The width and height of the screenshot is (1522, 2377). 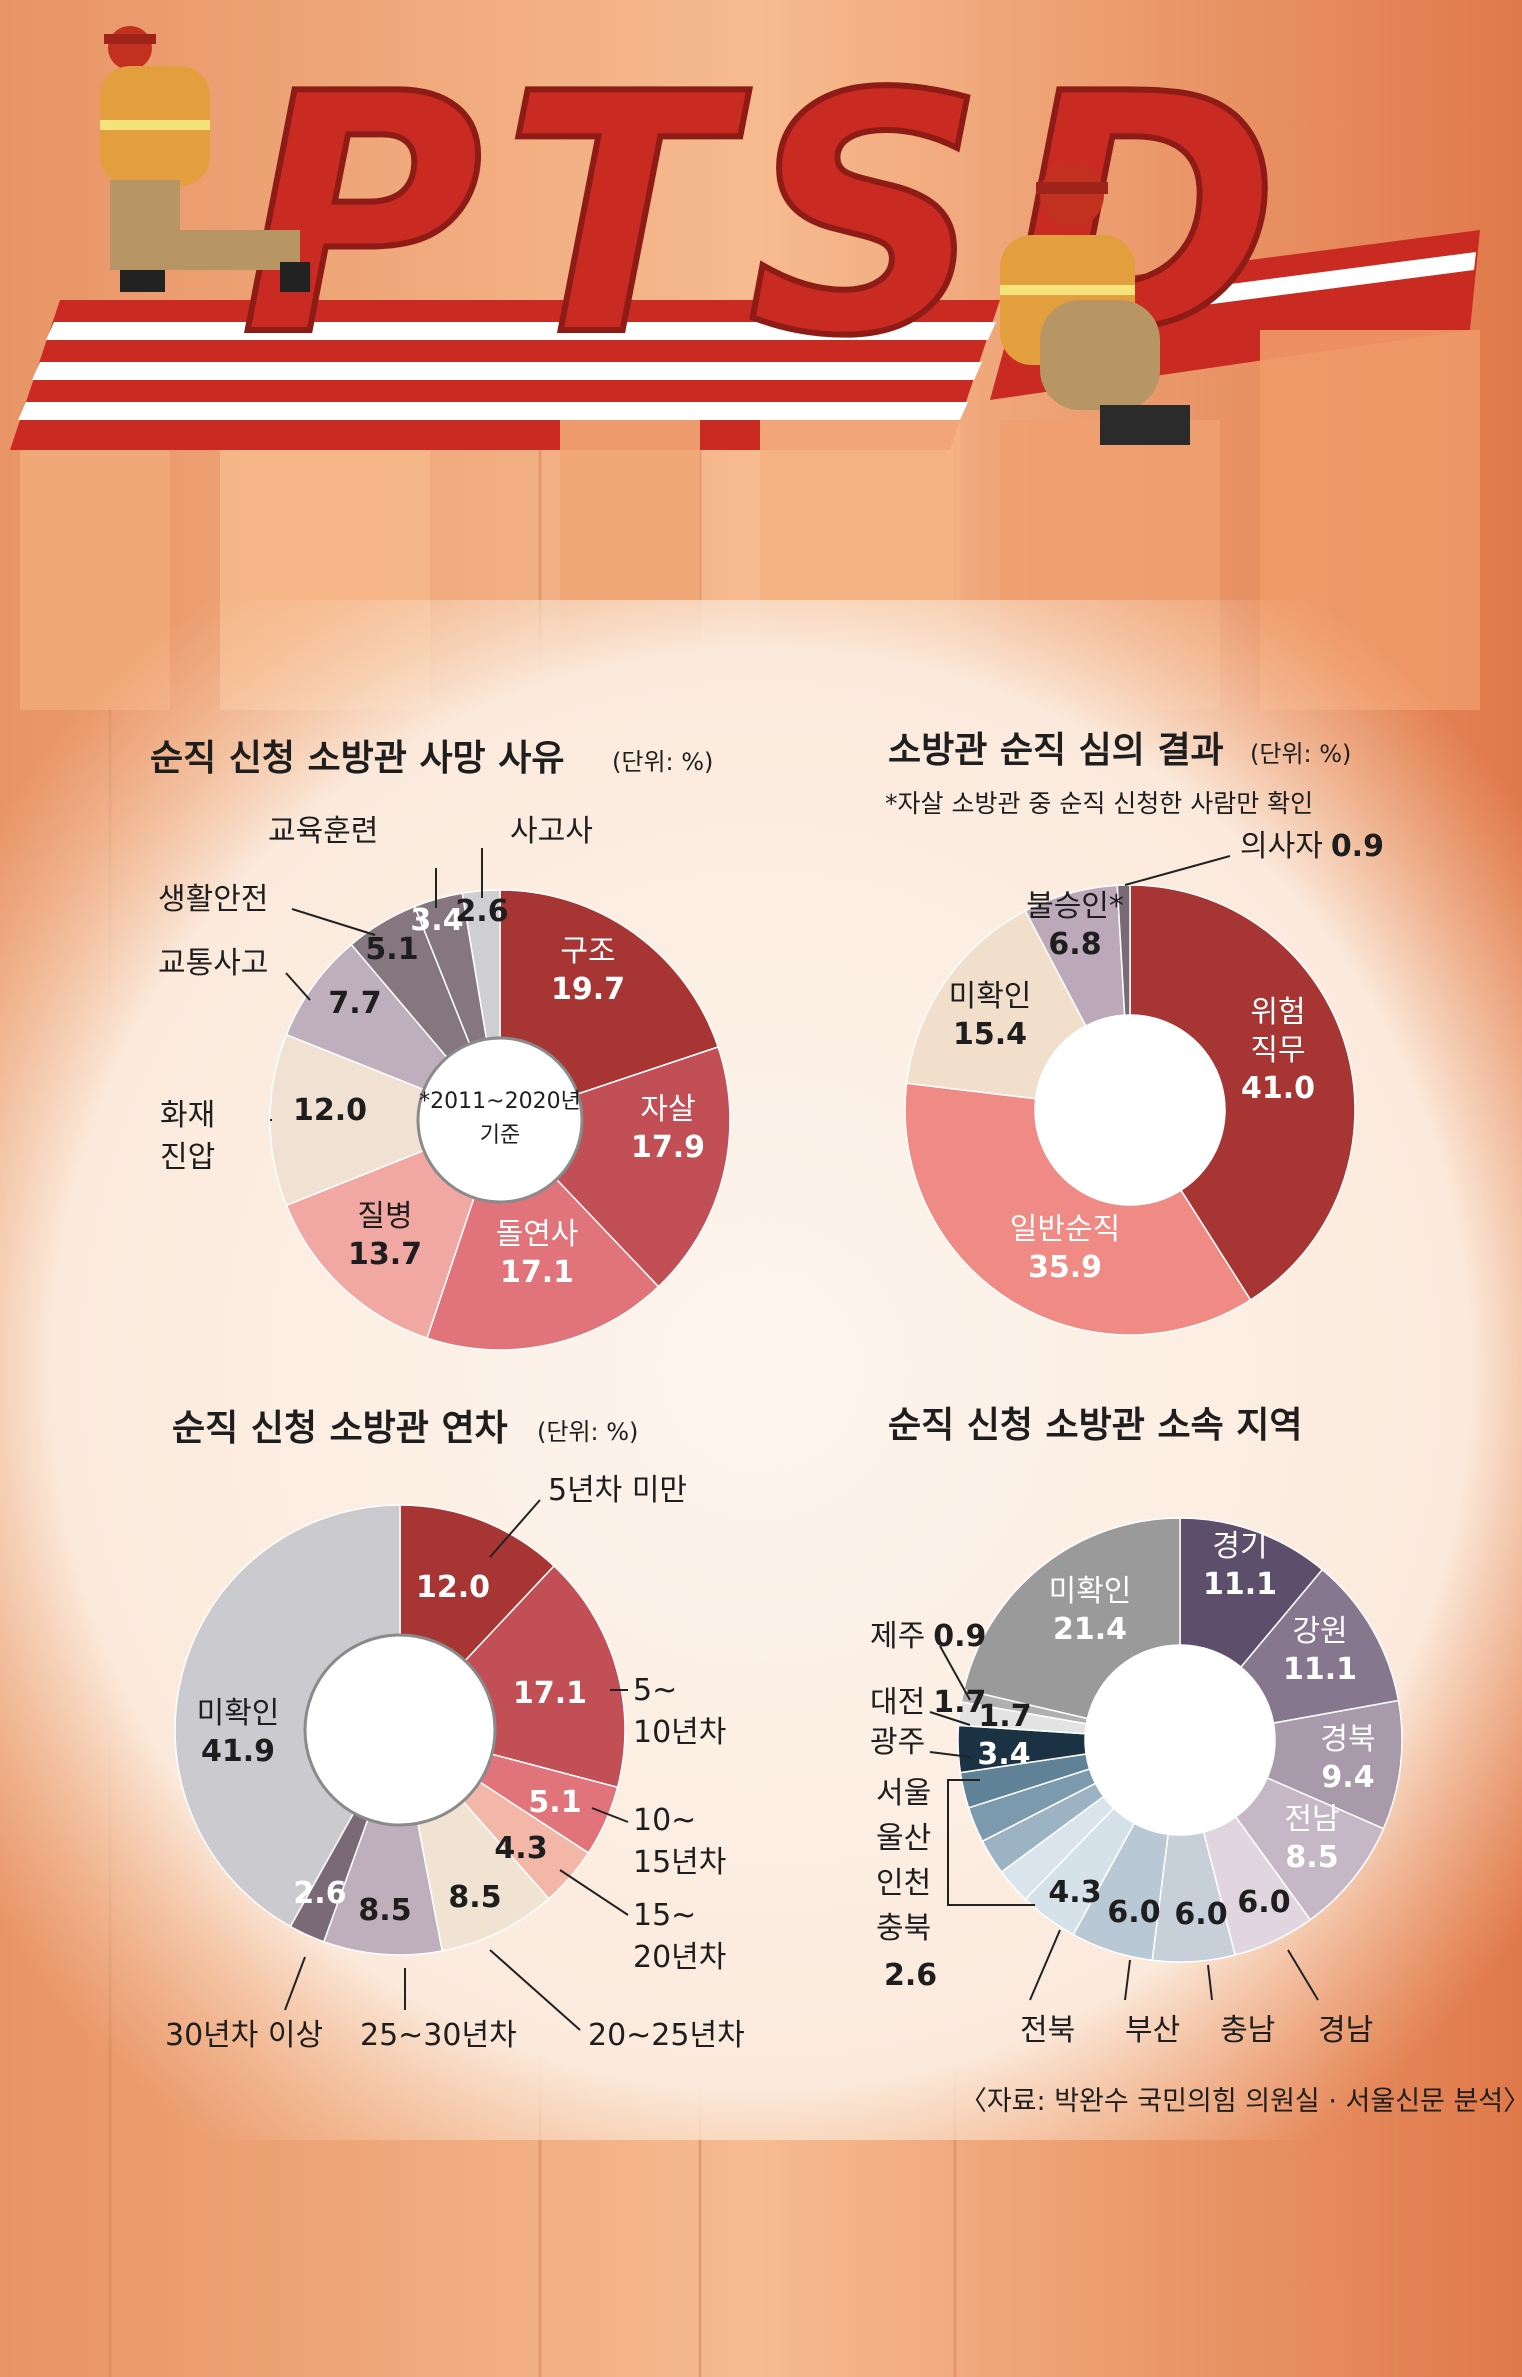 What do you see at coordinates (187, 1115) in the screenshot?
I see `slice-label: 화재` at bounding box center [187, 1115].